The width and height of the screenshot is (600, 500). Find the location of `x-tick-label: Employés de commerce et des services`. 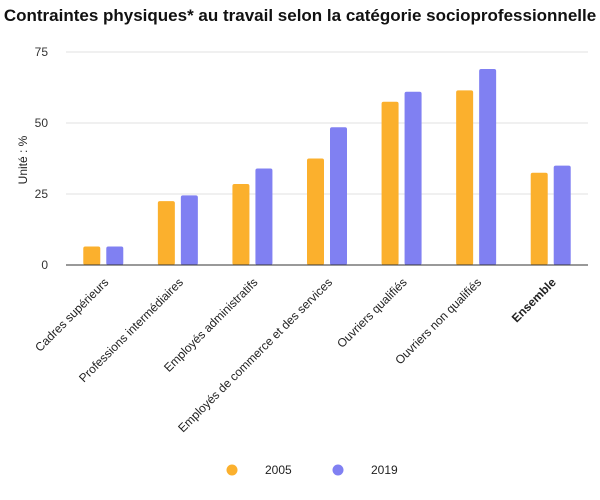

x-tick-label: Employés de commerce et des services is located at coordinates (255, 355).